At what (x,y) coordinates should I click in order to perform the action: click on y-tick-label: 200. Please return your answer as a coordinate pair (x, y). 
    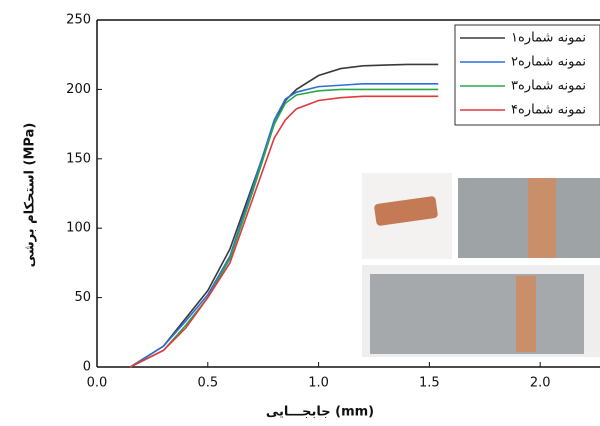
    Looking at the image, I should click on (78, 89).